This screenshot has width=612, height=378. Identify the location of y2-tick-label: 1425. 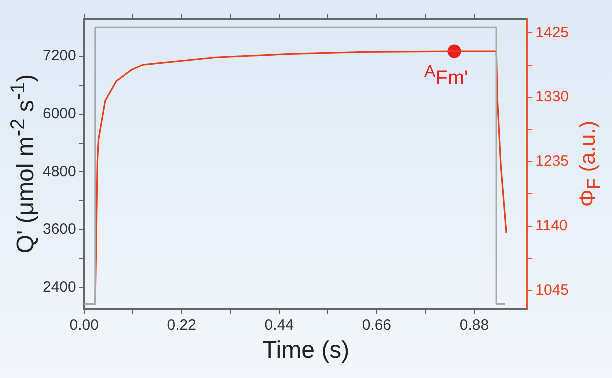
(553, 33).